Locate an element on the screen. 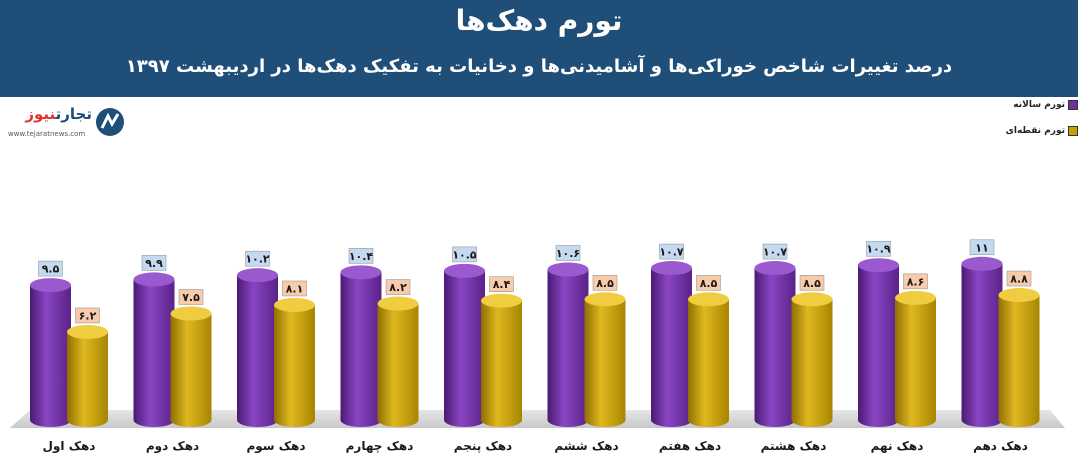 This screenshot has width=1078, height=460. data-label-text: ۸.۱ is located at coordinates (295, 288).